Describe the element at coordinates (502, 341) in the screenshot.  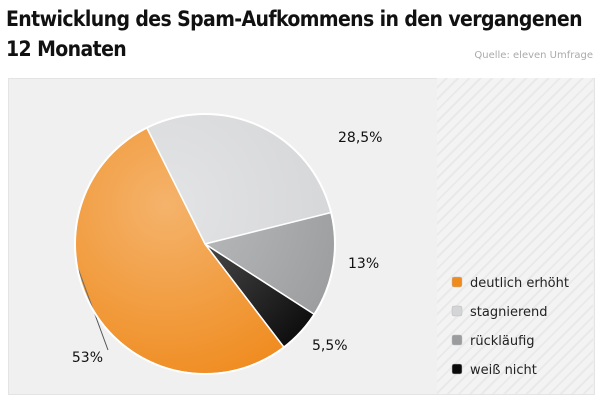
I see `legend-label: rückläufig` at that location.